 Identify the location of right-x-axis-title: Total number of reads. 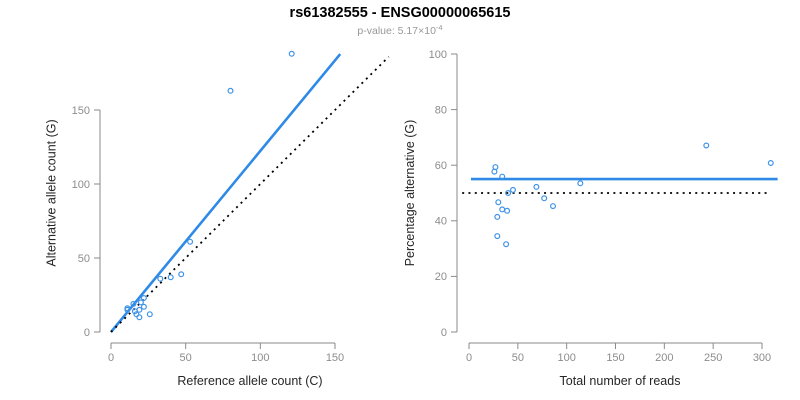
(620, 381).